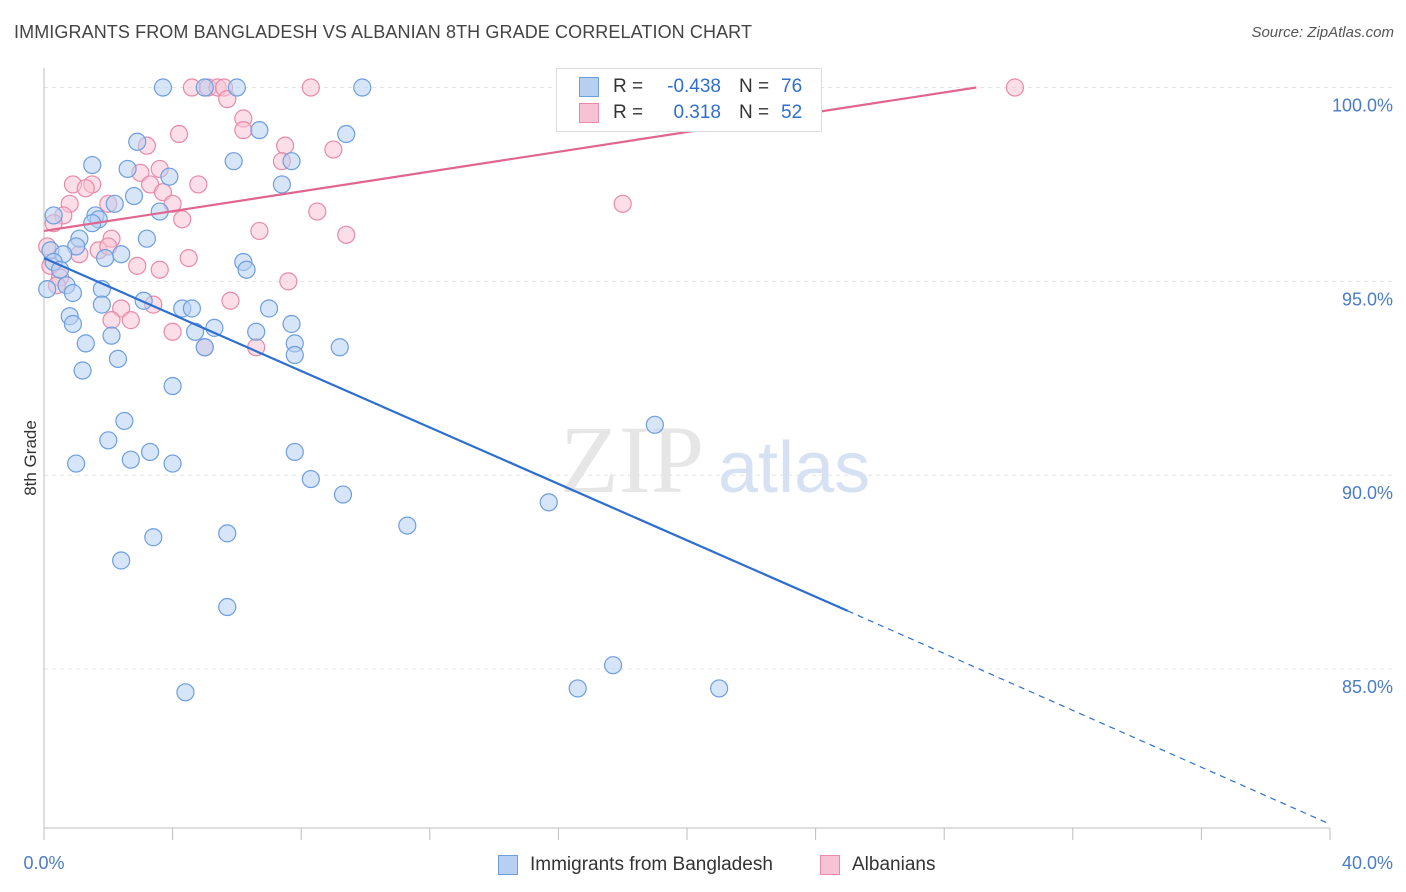 This screenshot has height=892, width=1406. What do you see at coordinates (1367, 863) in the screenshot?
I see `x-tick-label: 40.0%` at bounding box center [1367, 863].